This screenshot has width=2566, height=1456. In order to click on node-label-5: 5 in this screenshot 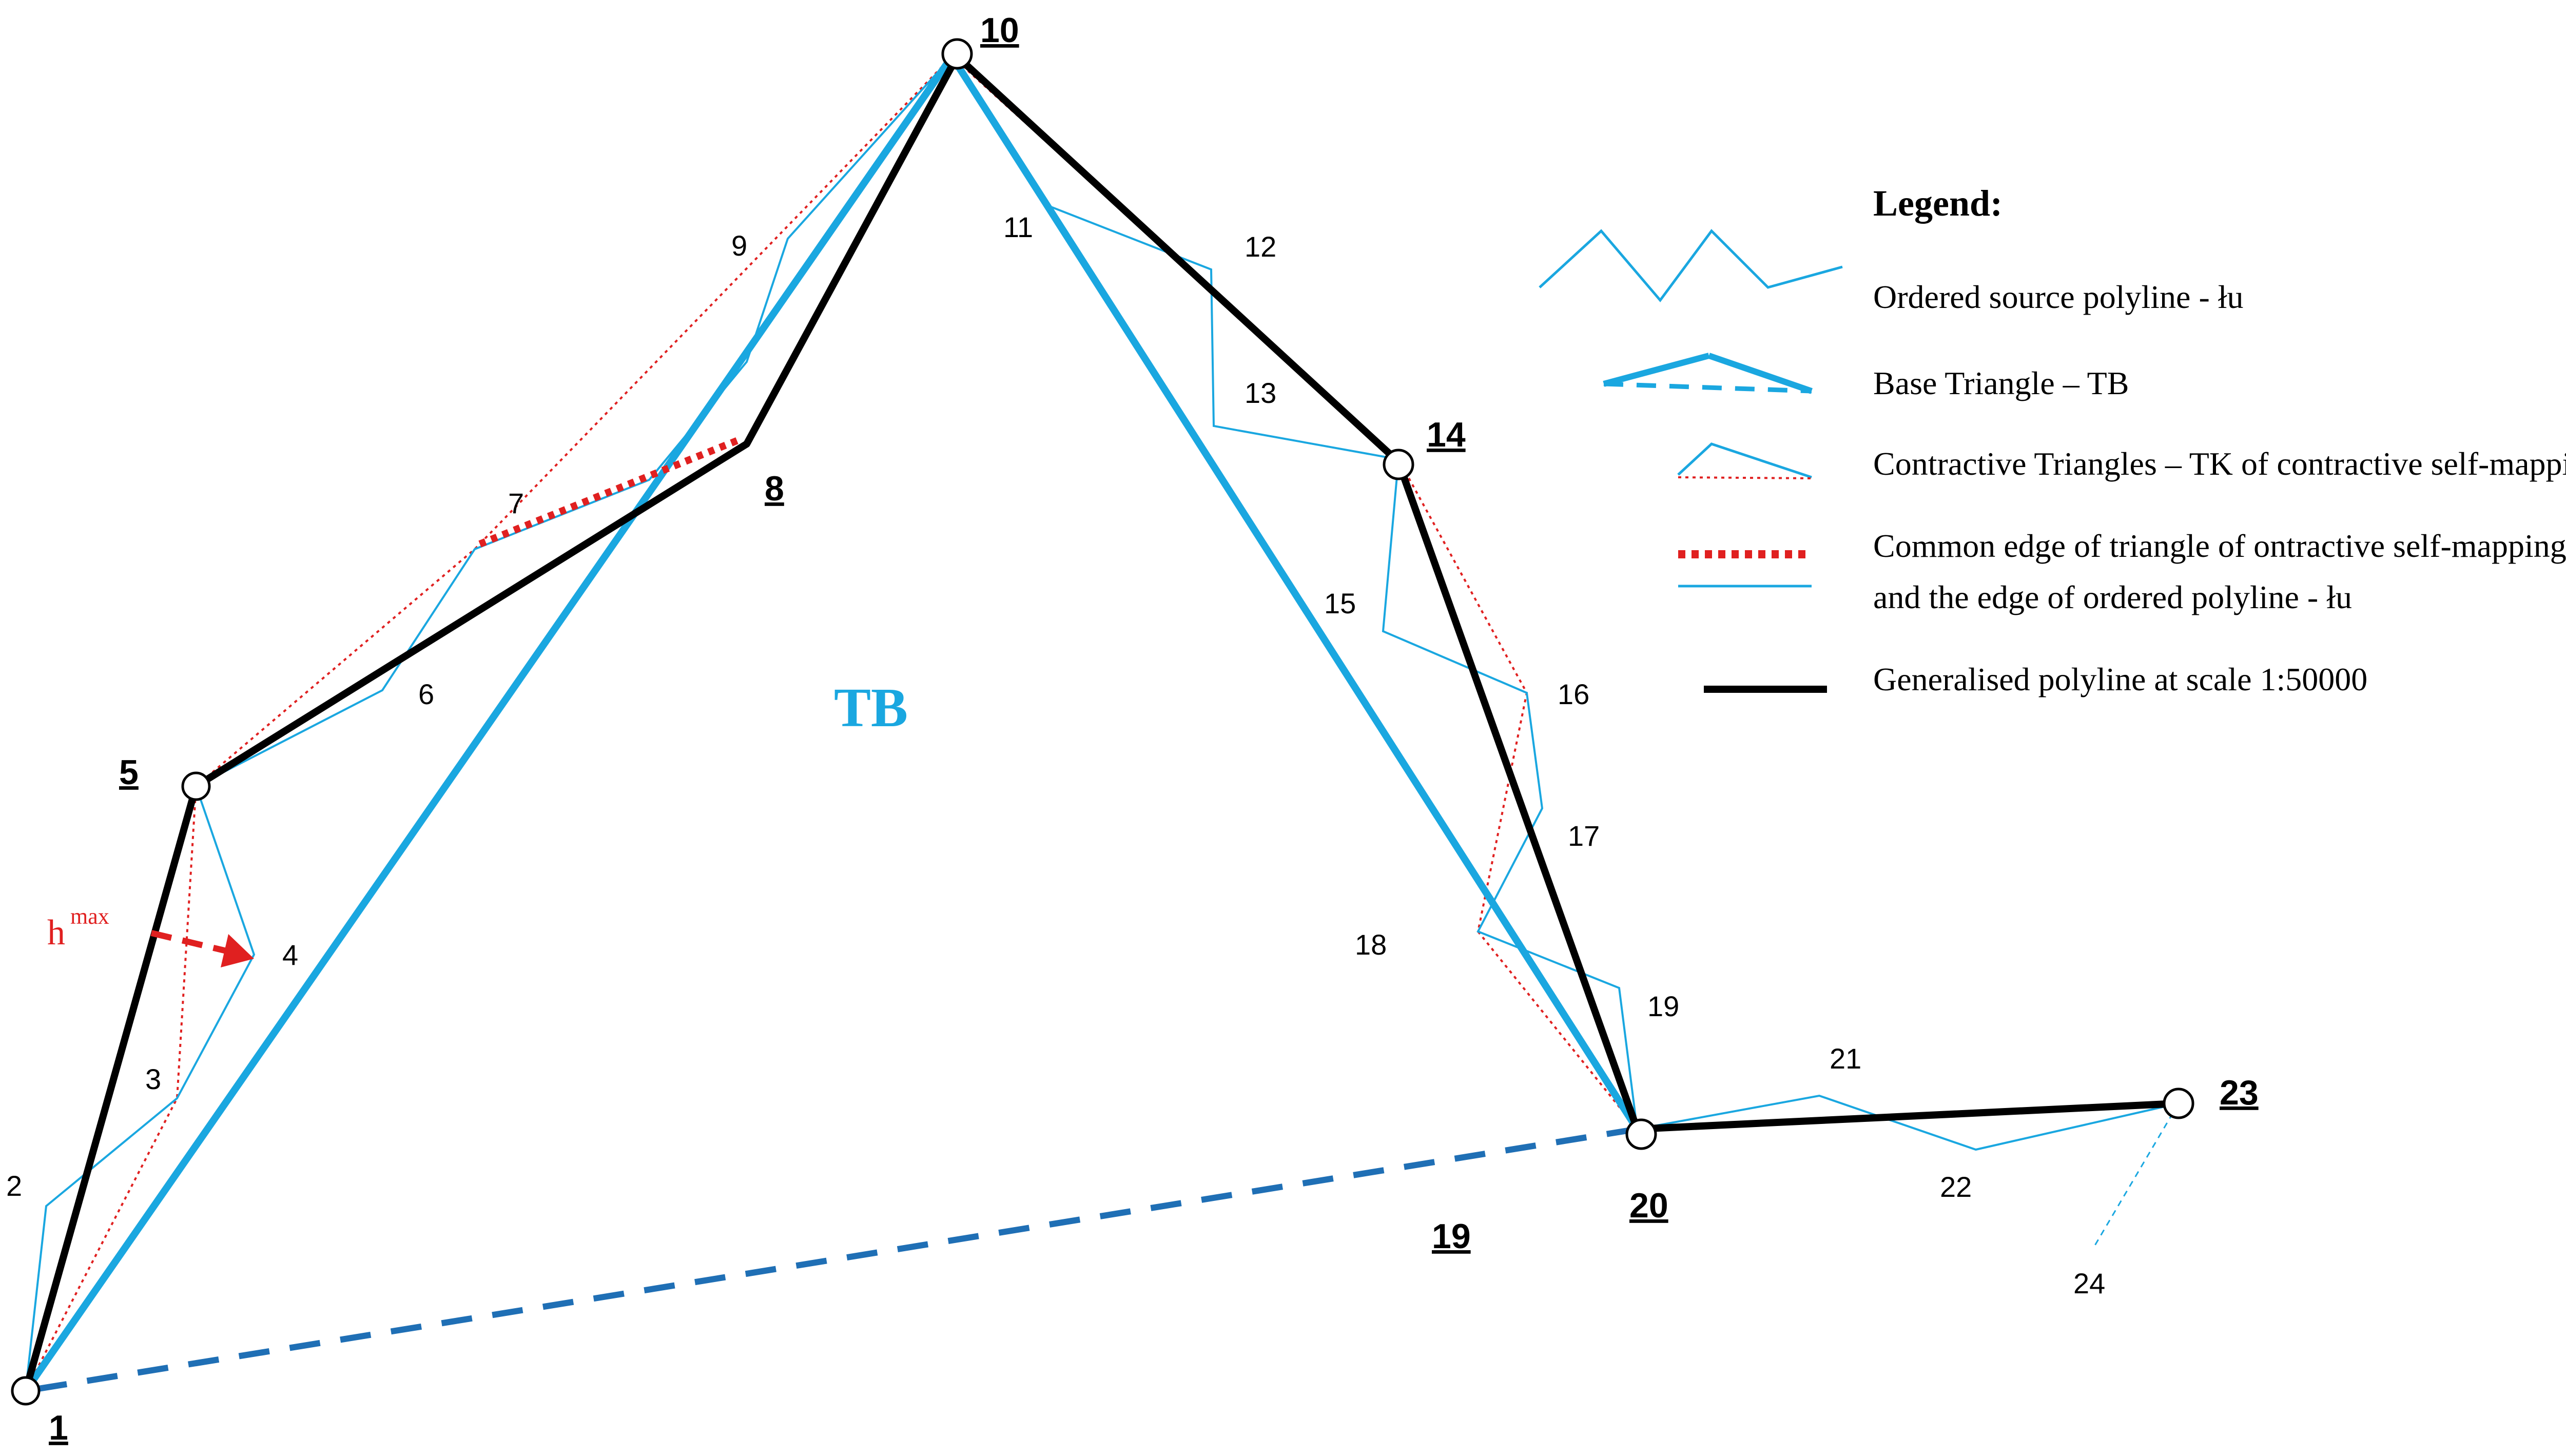, I will do `click(129, 772)`.